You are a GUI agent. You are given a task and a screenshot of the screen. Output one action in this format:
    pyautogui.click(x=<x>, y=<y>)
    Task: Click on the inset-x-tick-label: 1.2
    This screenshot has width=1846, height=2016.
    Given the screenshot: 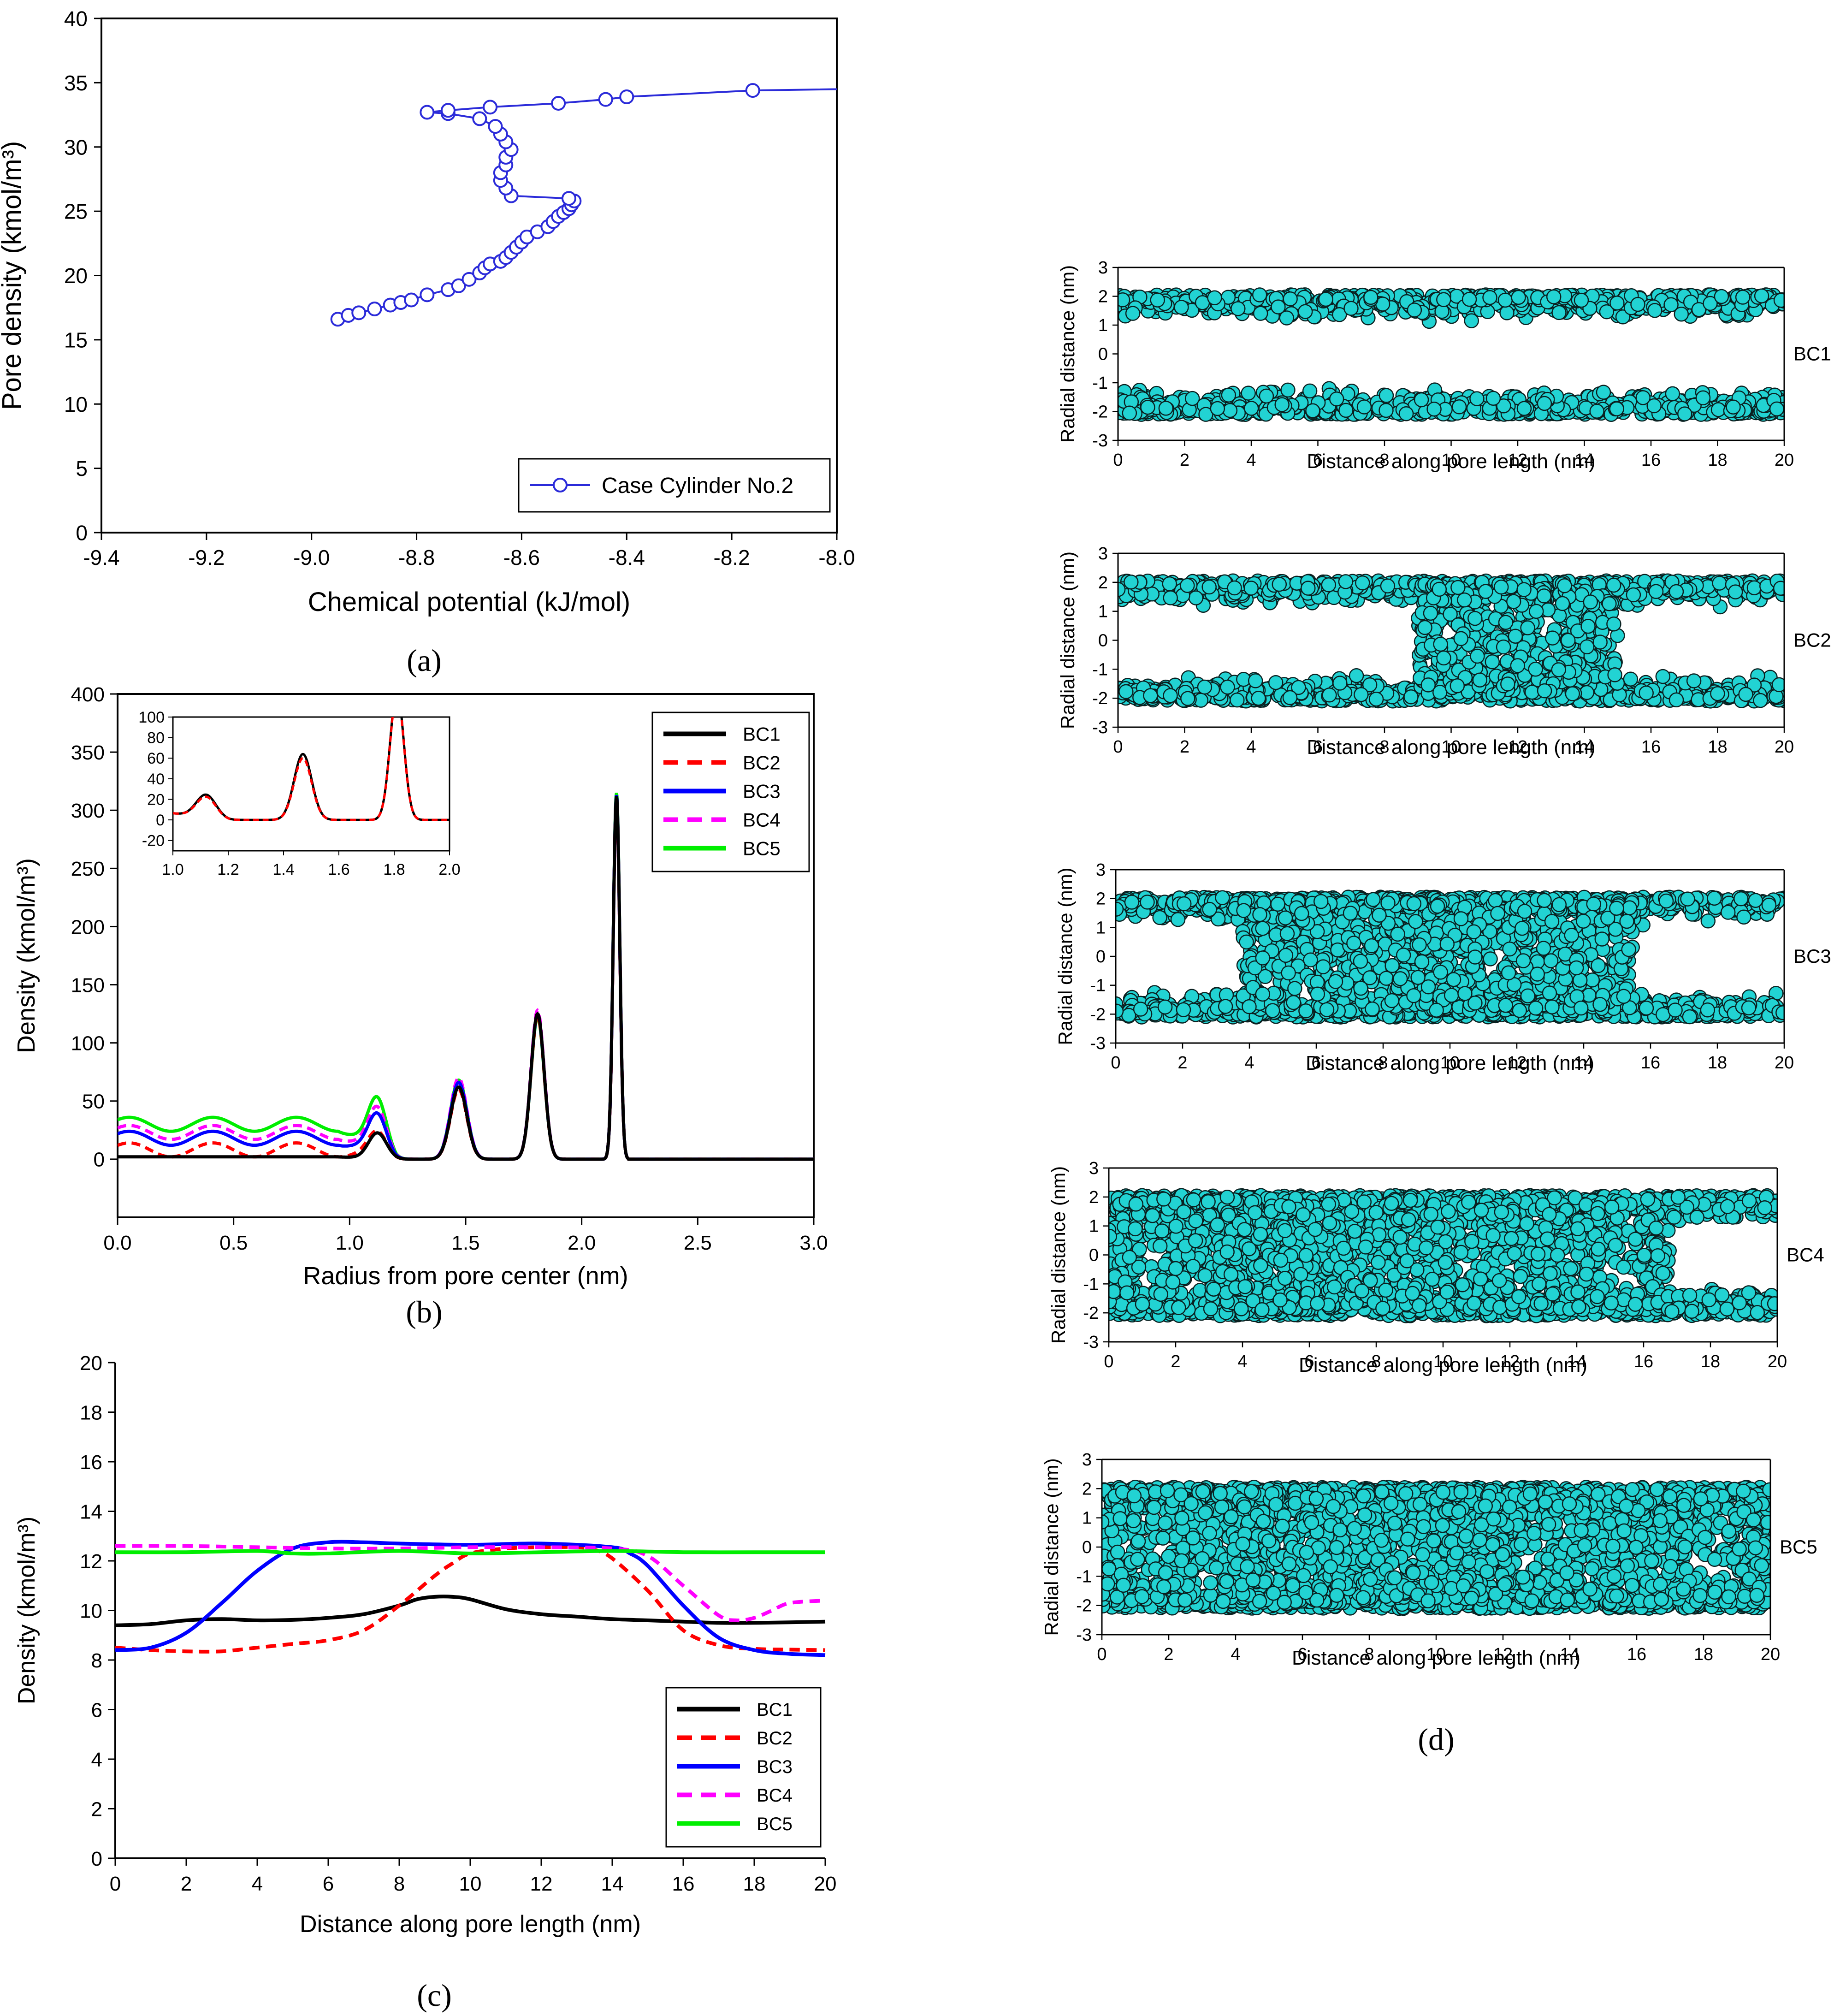 What is the action you would take?
    pyautogui.click(x=228, y=869)
    